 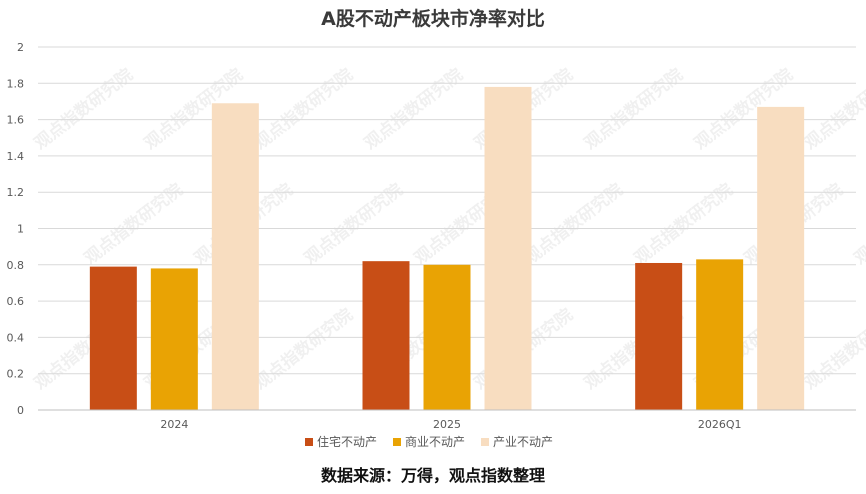 What do you see at coordinates (16, 192) in the screenshot?
I see `y-tick-label: 1.2` at bounding box center [16, 192].